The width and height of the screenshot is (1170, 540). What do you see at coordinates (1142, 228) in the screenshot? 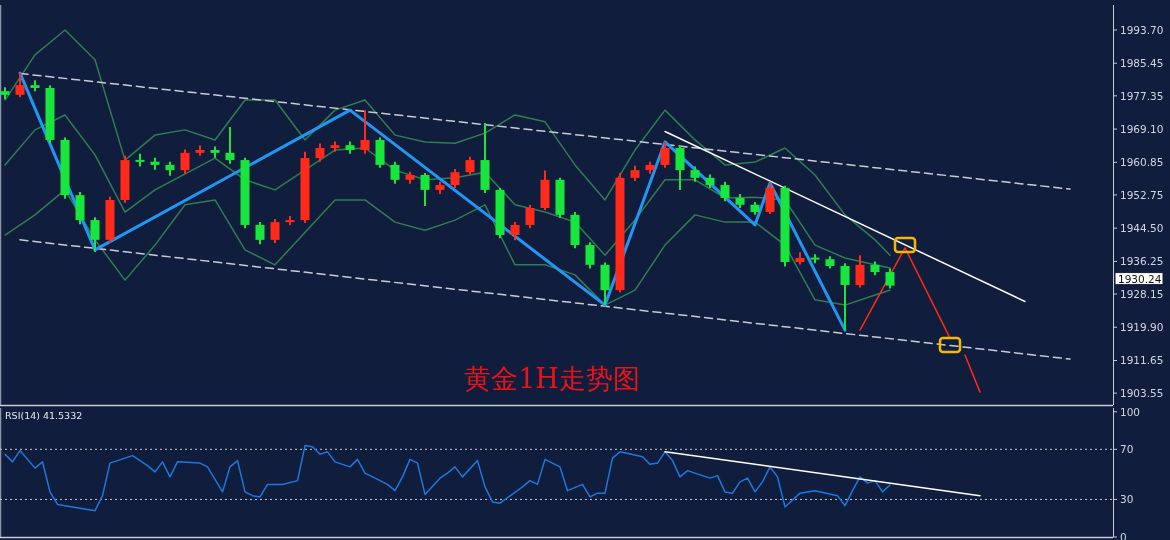
I see `y-tick-label: 1944.50` at bounding box center [1142, 228].